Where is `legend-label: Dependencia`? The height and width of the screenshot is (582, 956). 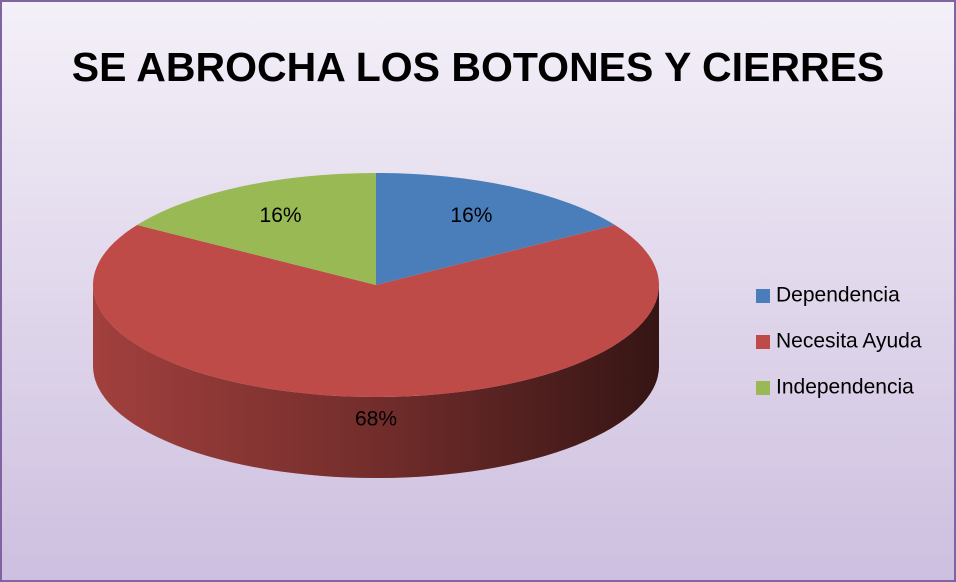 legend-label: Dependencia is located at coordinates (838, 295).